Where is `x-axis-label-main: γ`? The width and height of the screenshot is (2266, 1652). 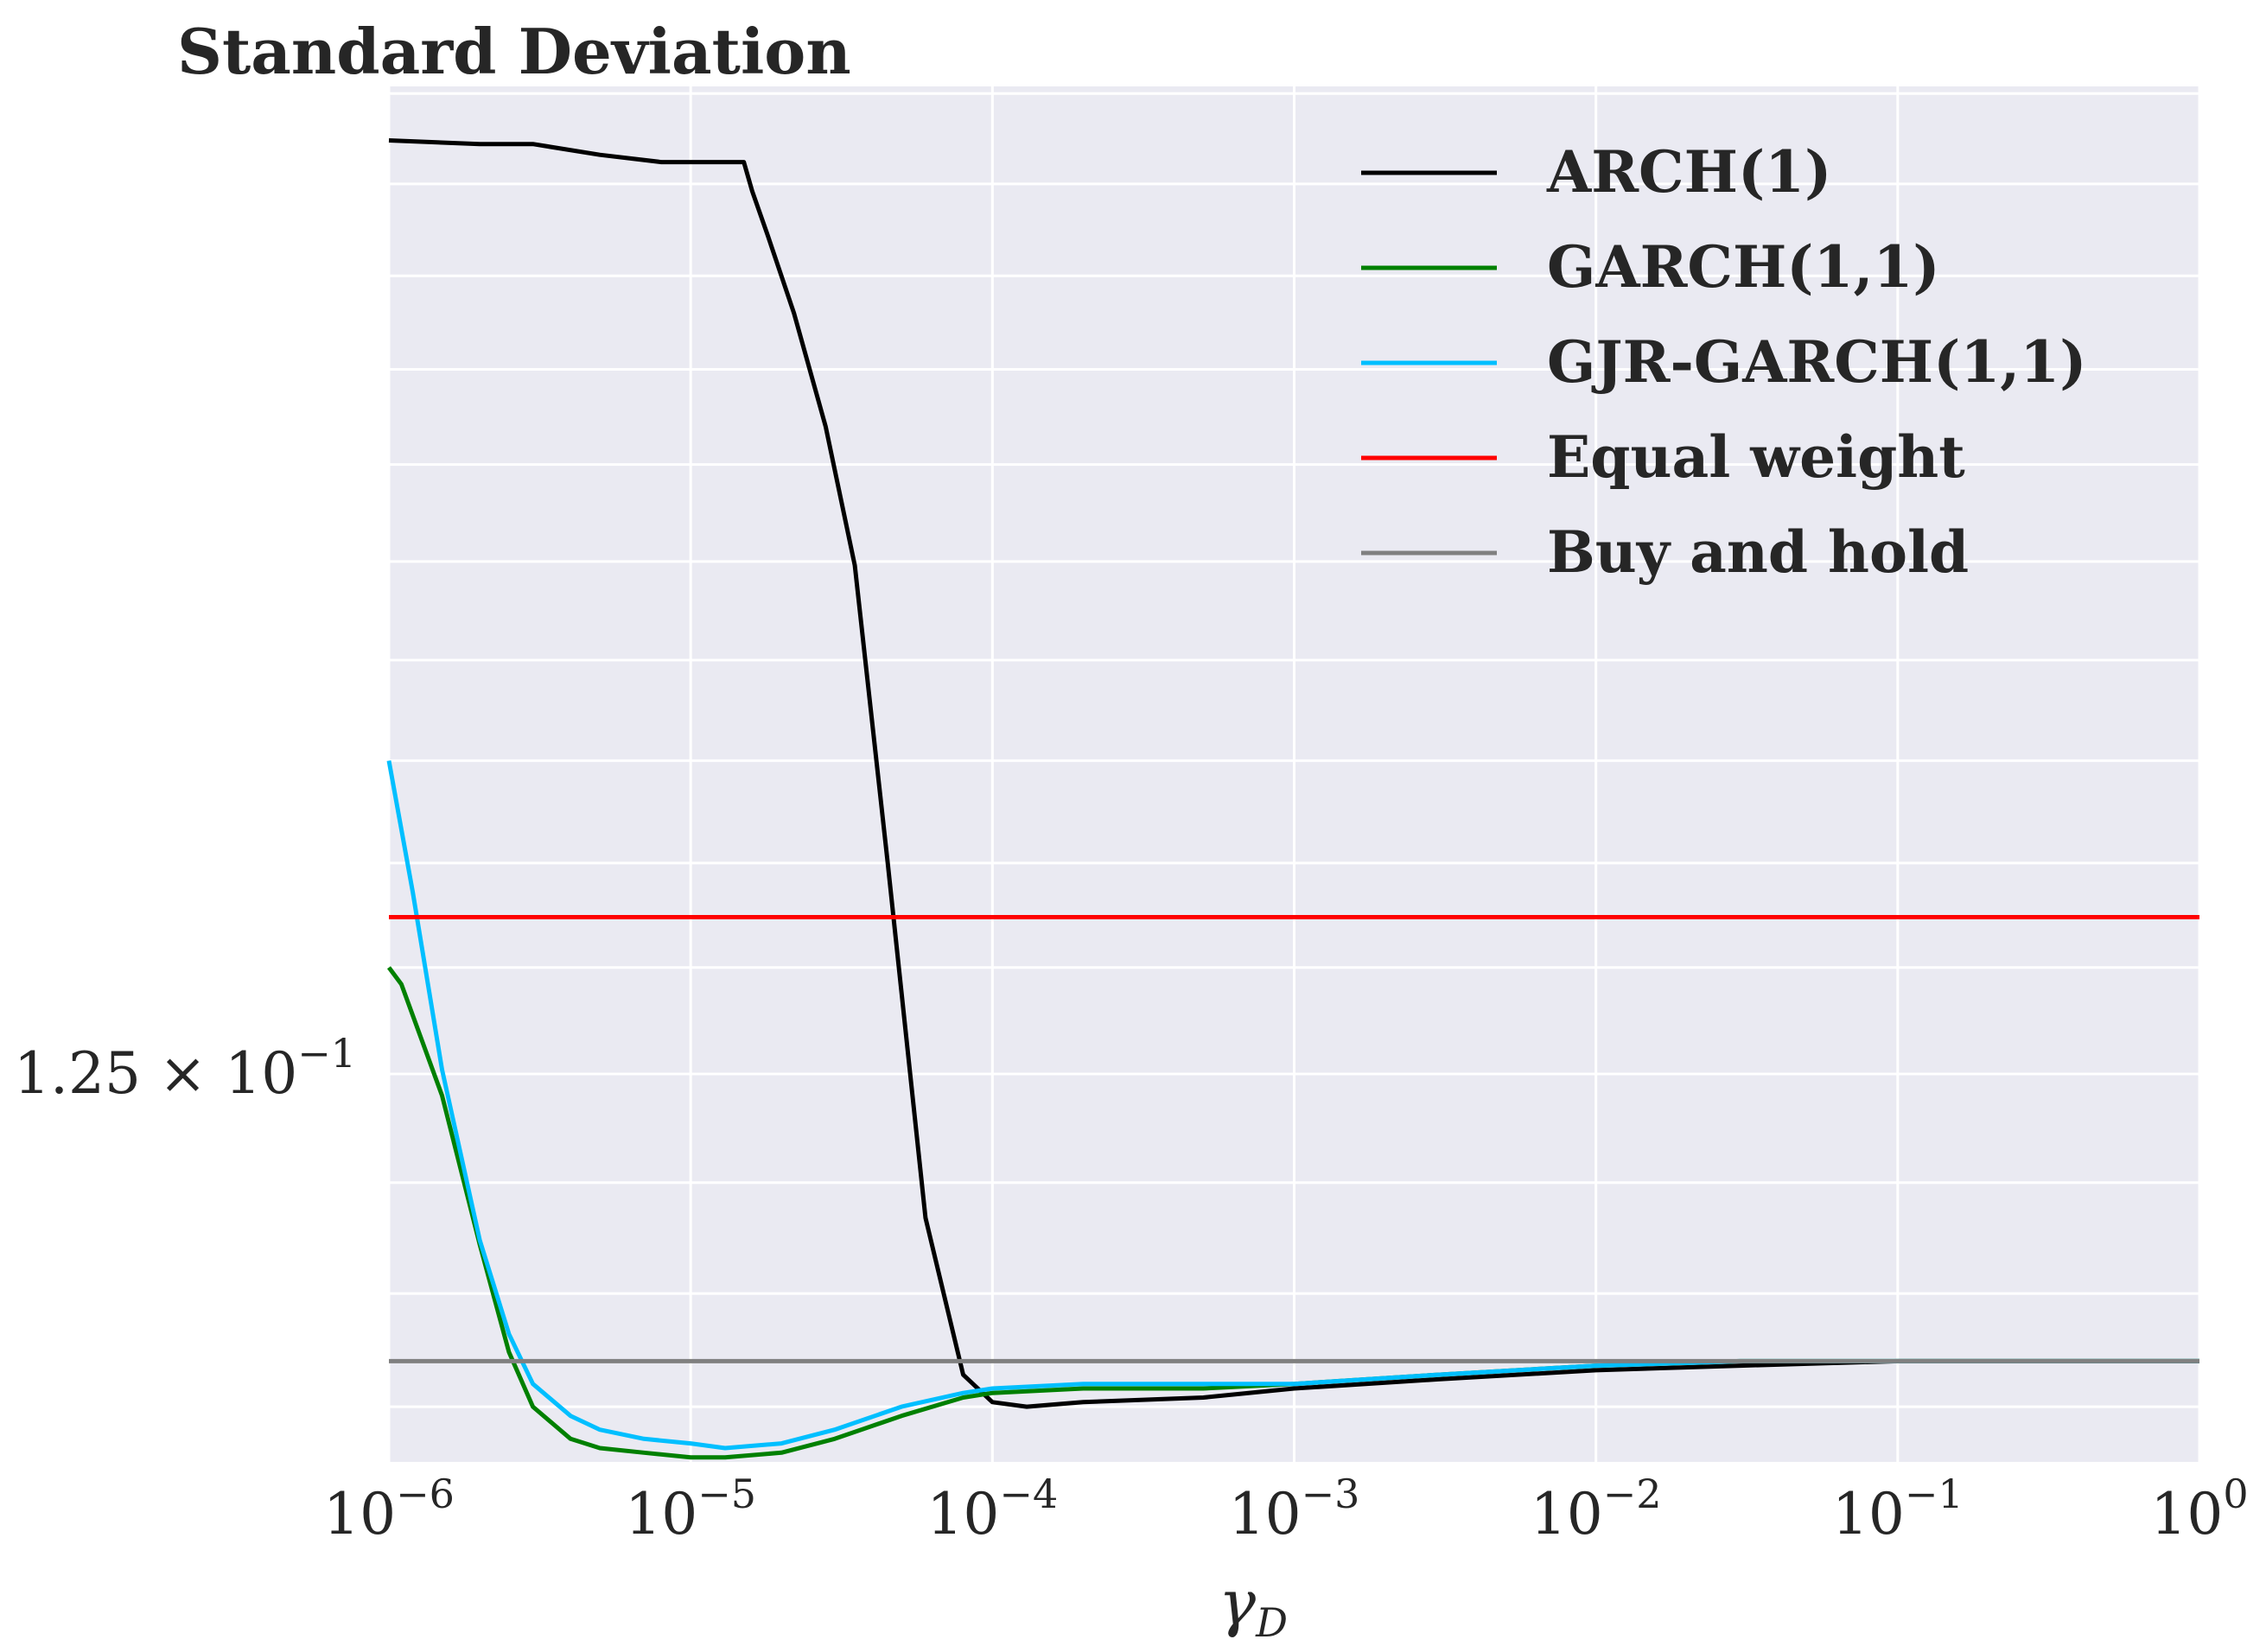 x-axis-label-main: γ is located at coordinates (1238, 1603).